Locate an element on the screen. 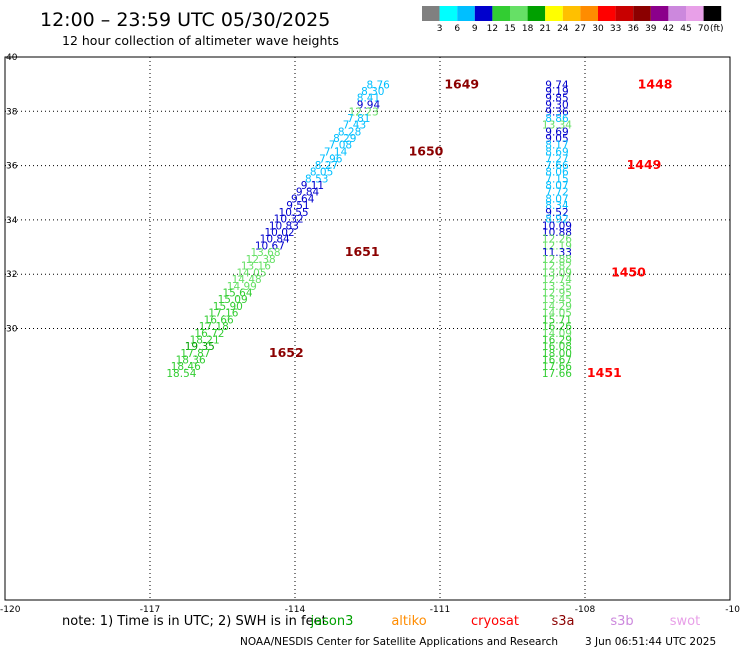 This screenshot has height=650, width=740. legend-label: 6 is located at coordinates (457, 29).